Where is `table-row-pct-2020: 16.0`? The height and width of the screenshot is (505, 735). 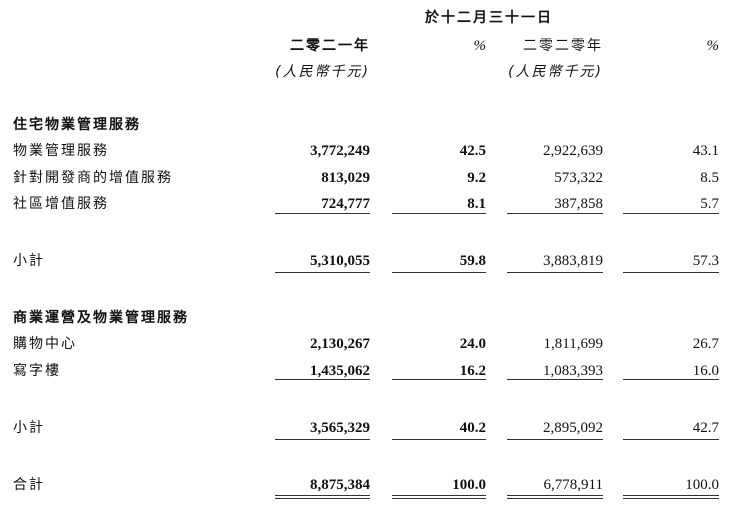
table-row-pct-2020: 16.0 is located at coordinates (705, 370).